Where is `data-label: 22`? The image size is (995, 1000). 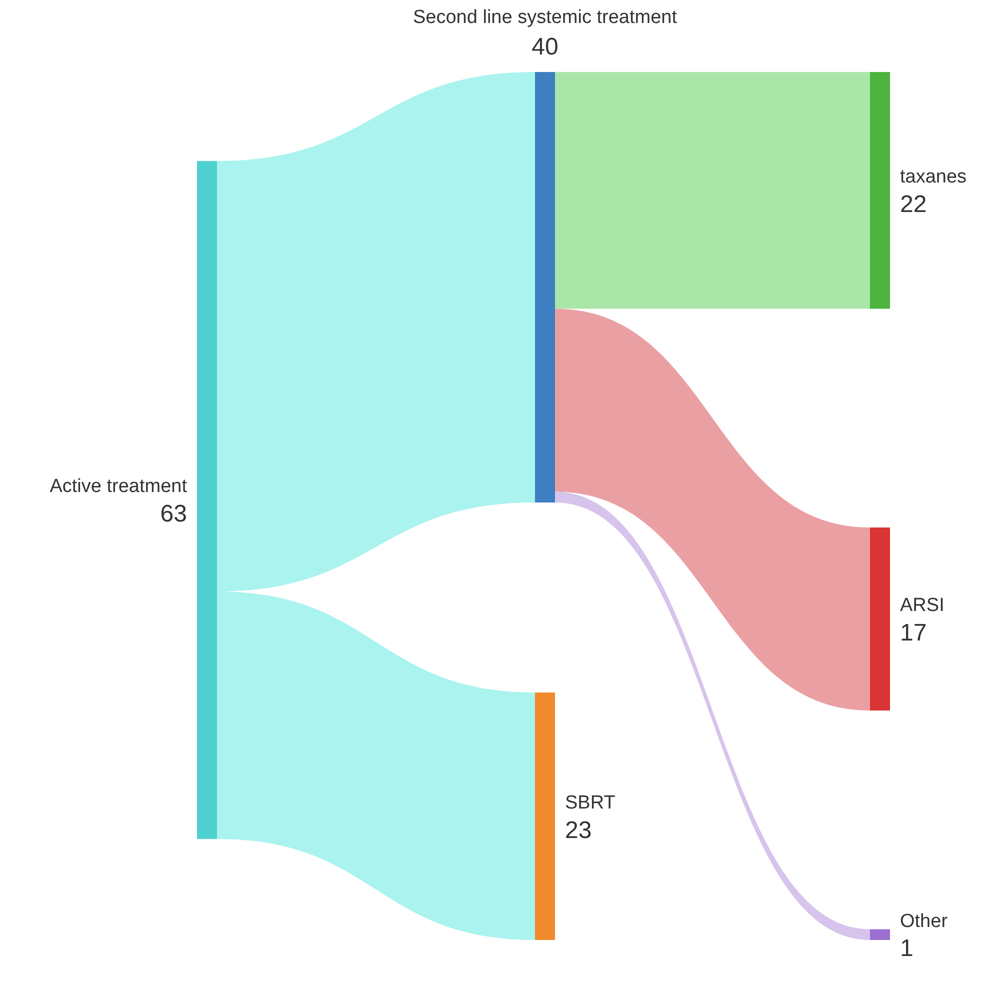
data-label: 22 is located at coordinates (913, 204).